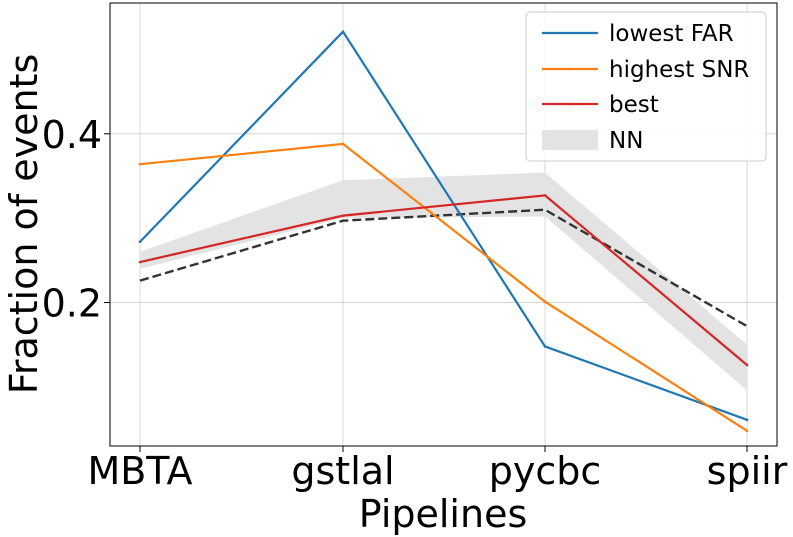 The width and height of the screenshot is (793, 537). What do you see at coordinates (545, 302) in the screenshot?
I see `point-highest-snr-pycbc` at bounding box center [545, 302].